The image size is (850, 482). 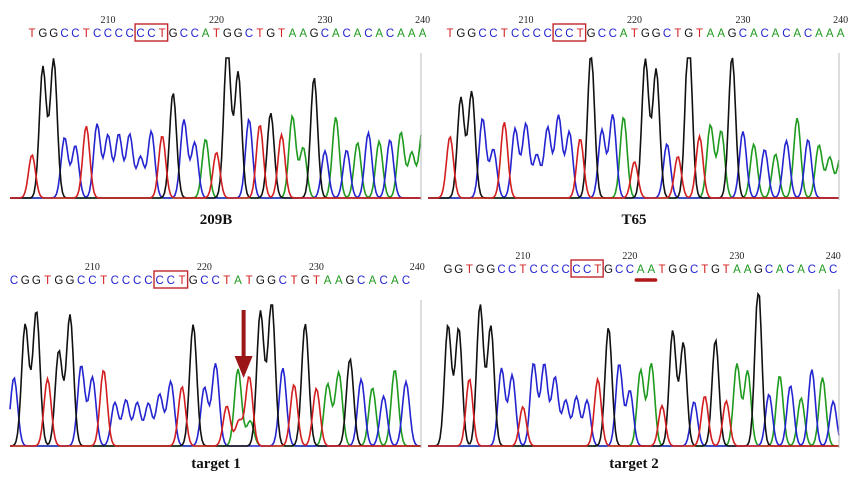 What do you see at coordinates (216, 20) in the screenshot?
I see `position-tick-label: 220` at bounding box center [216, 20].